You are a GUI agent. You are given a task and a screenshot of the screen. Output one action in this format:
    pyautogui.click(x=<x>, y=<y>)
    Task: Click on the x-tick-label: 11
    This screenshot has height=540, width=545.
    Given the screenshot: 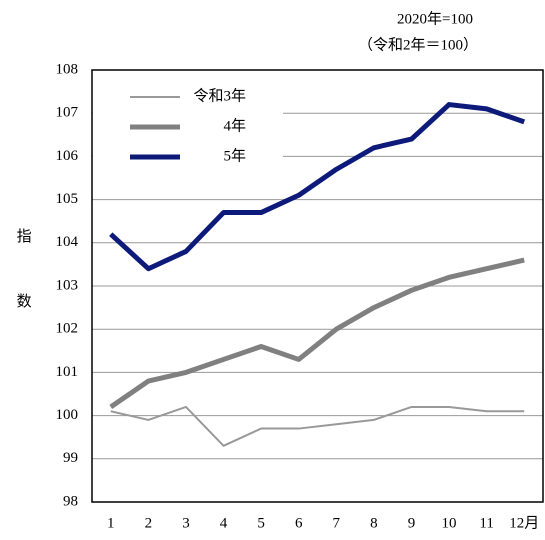 What is the action you would take?
    pyautogui.click(x=486, y=523)
    